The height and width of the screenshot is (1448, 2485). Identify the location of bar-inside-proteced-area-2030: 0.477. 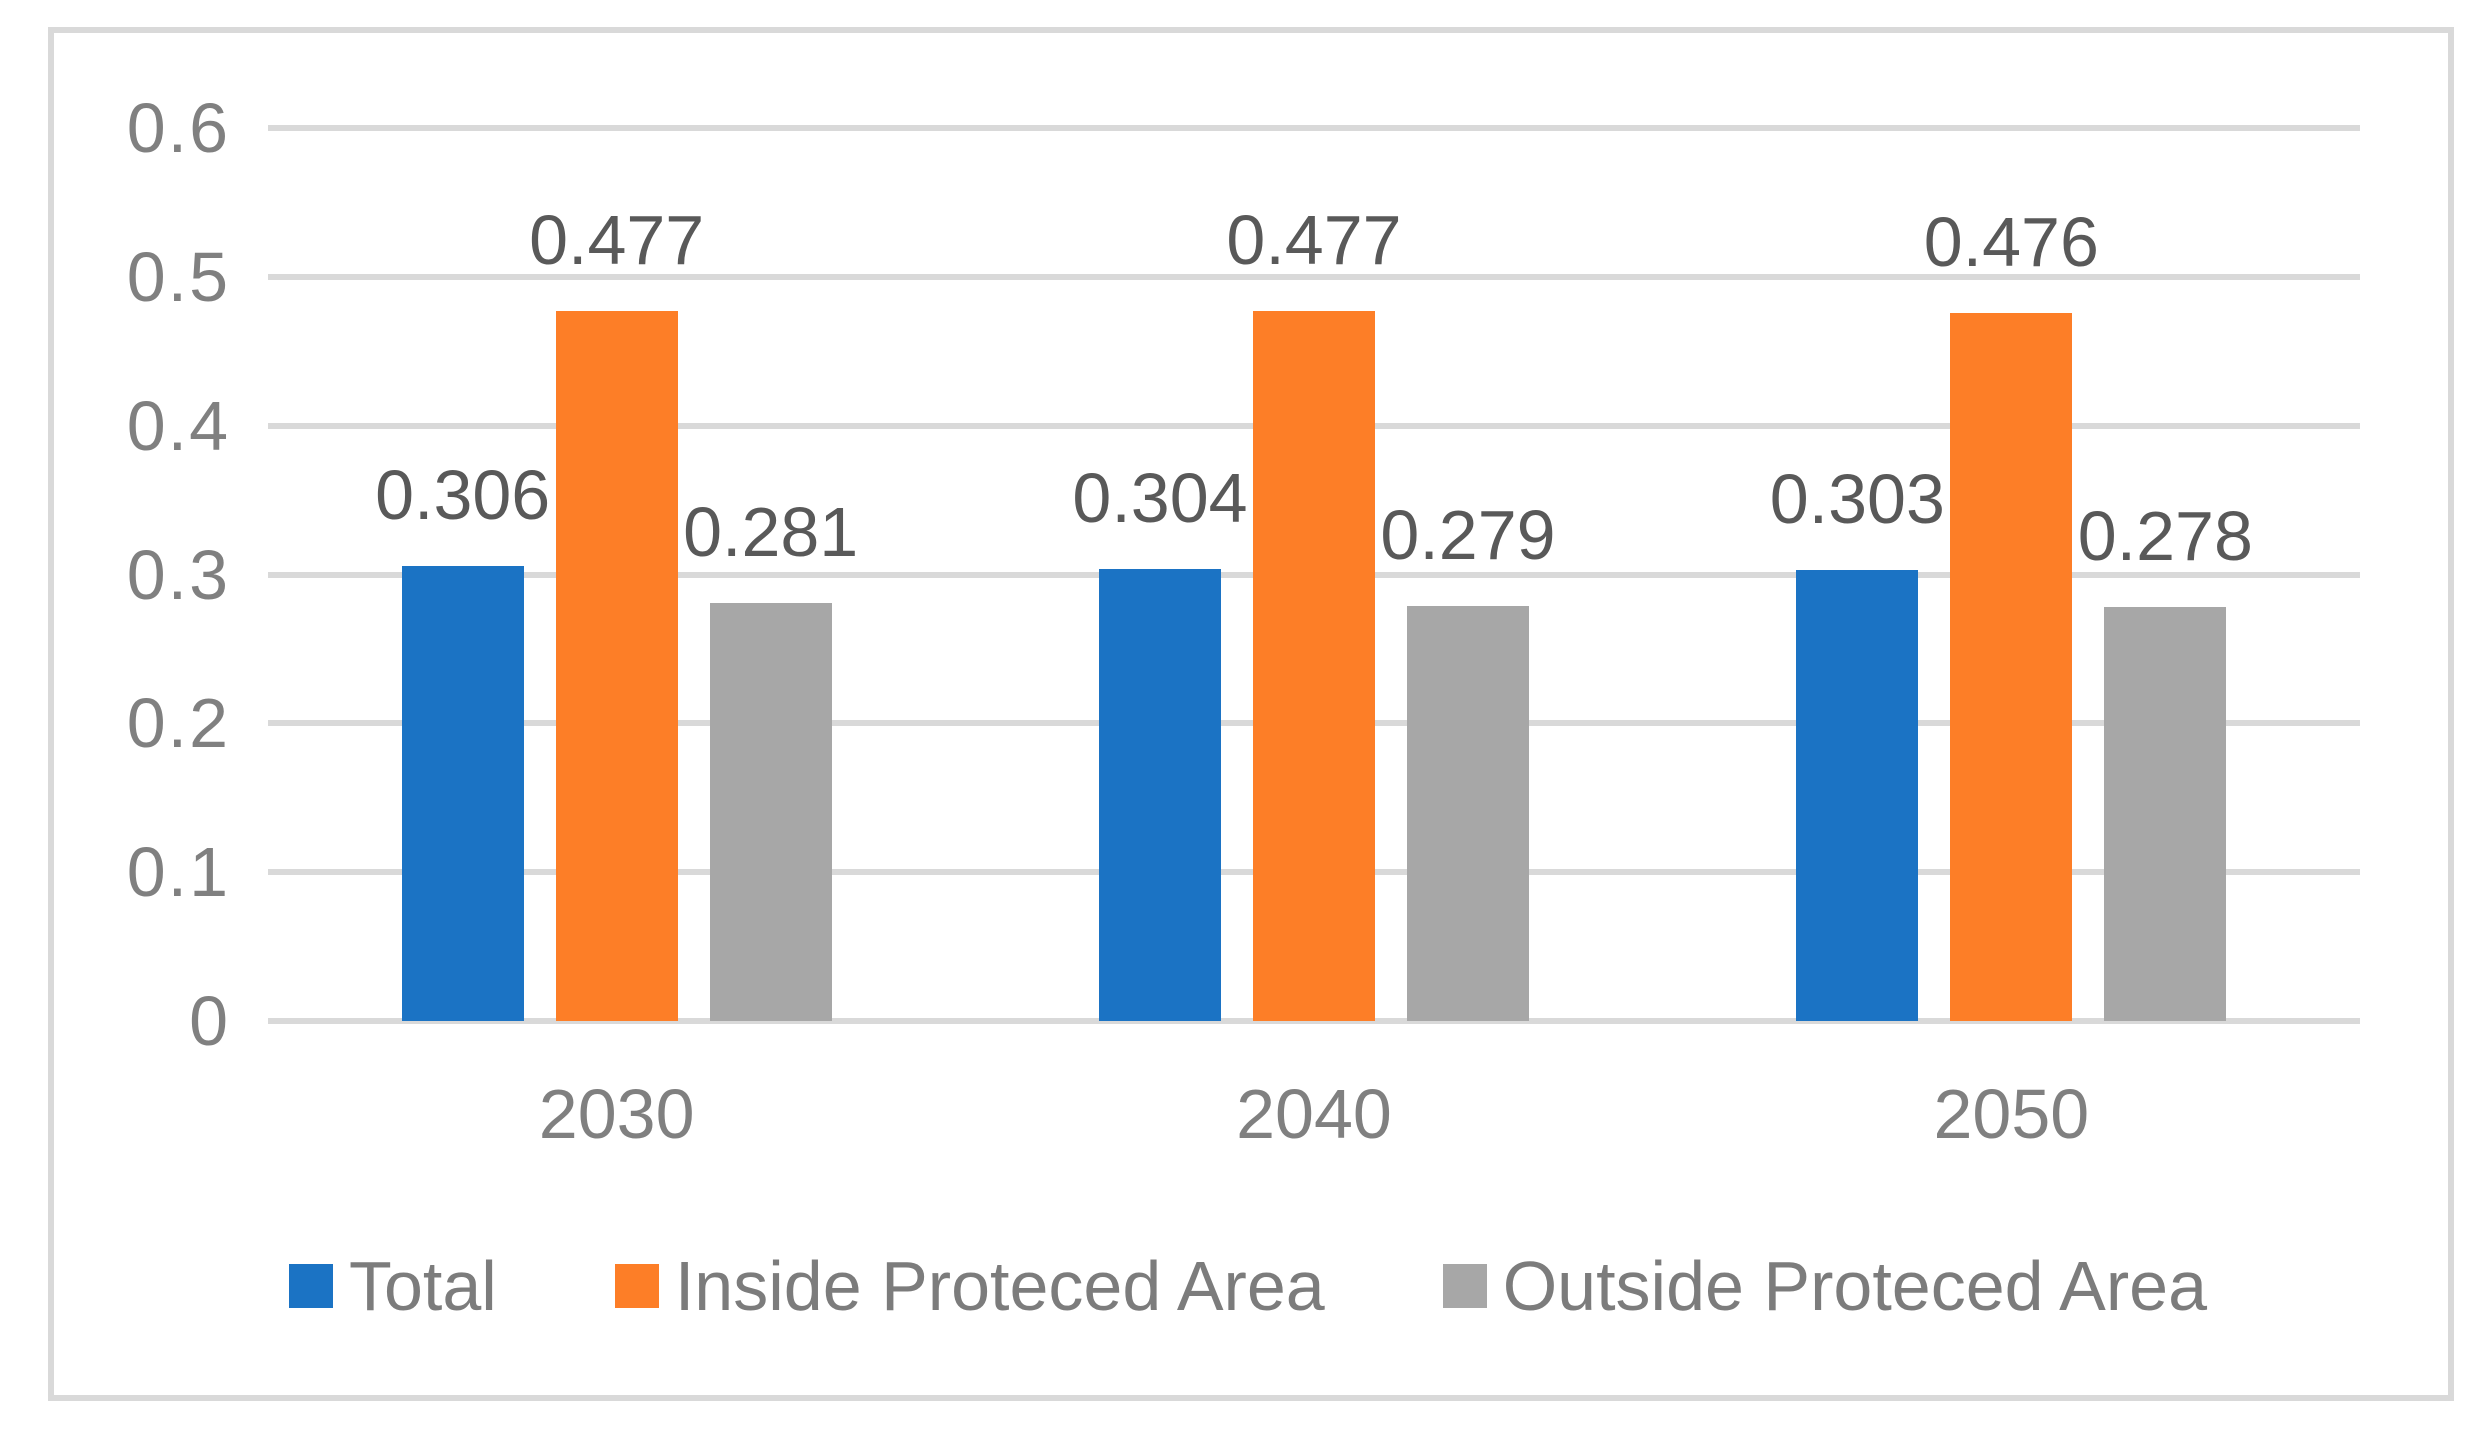
(616, 613).